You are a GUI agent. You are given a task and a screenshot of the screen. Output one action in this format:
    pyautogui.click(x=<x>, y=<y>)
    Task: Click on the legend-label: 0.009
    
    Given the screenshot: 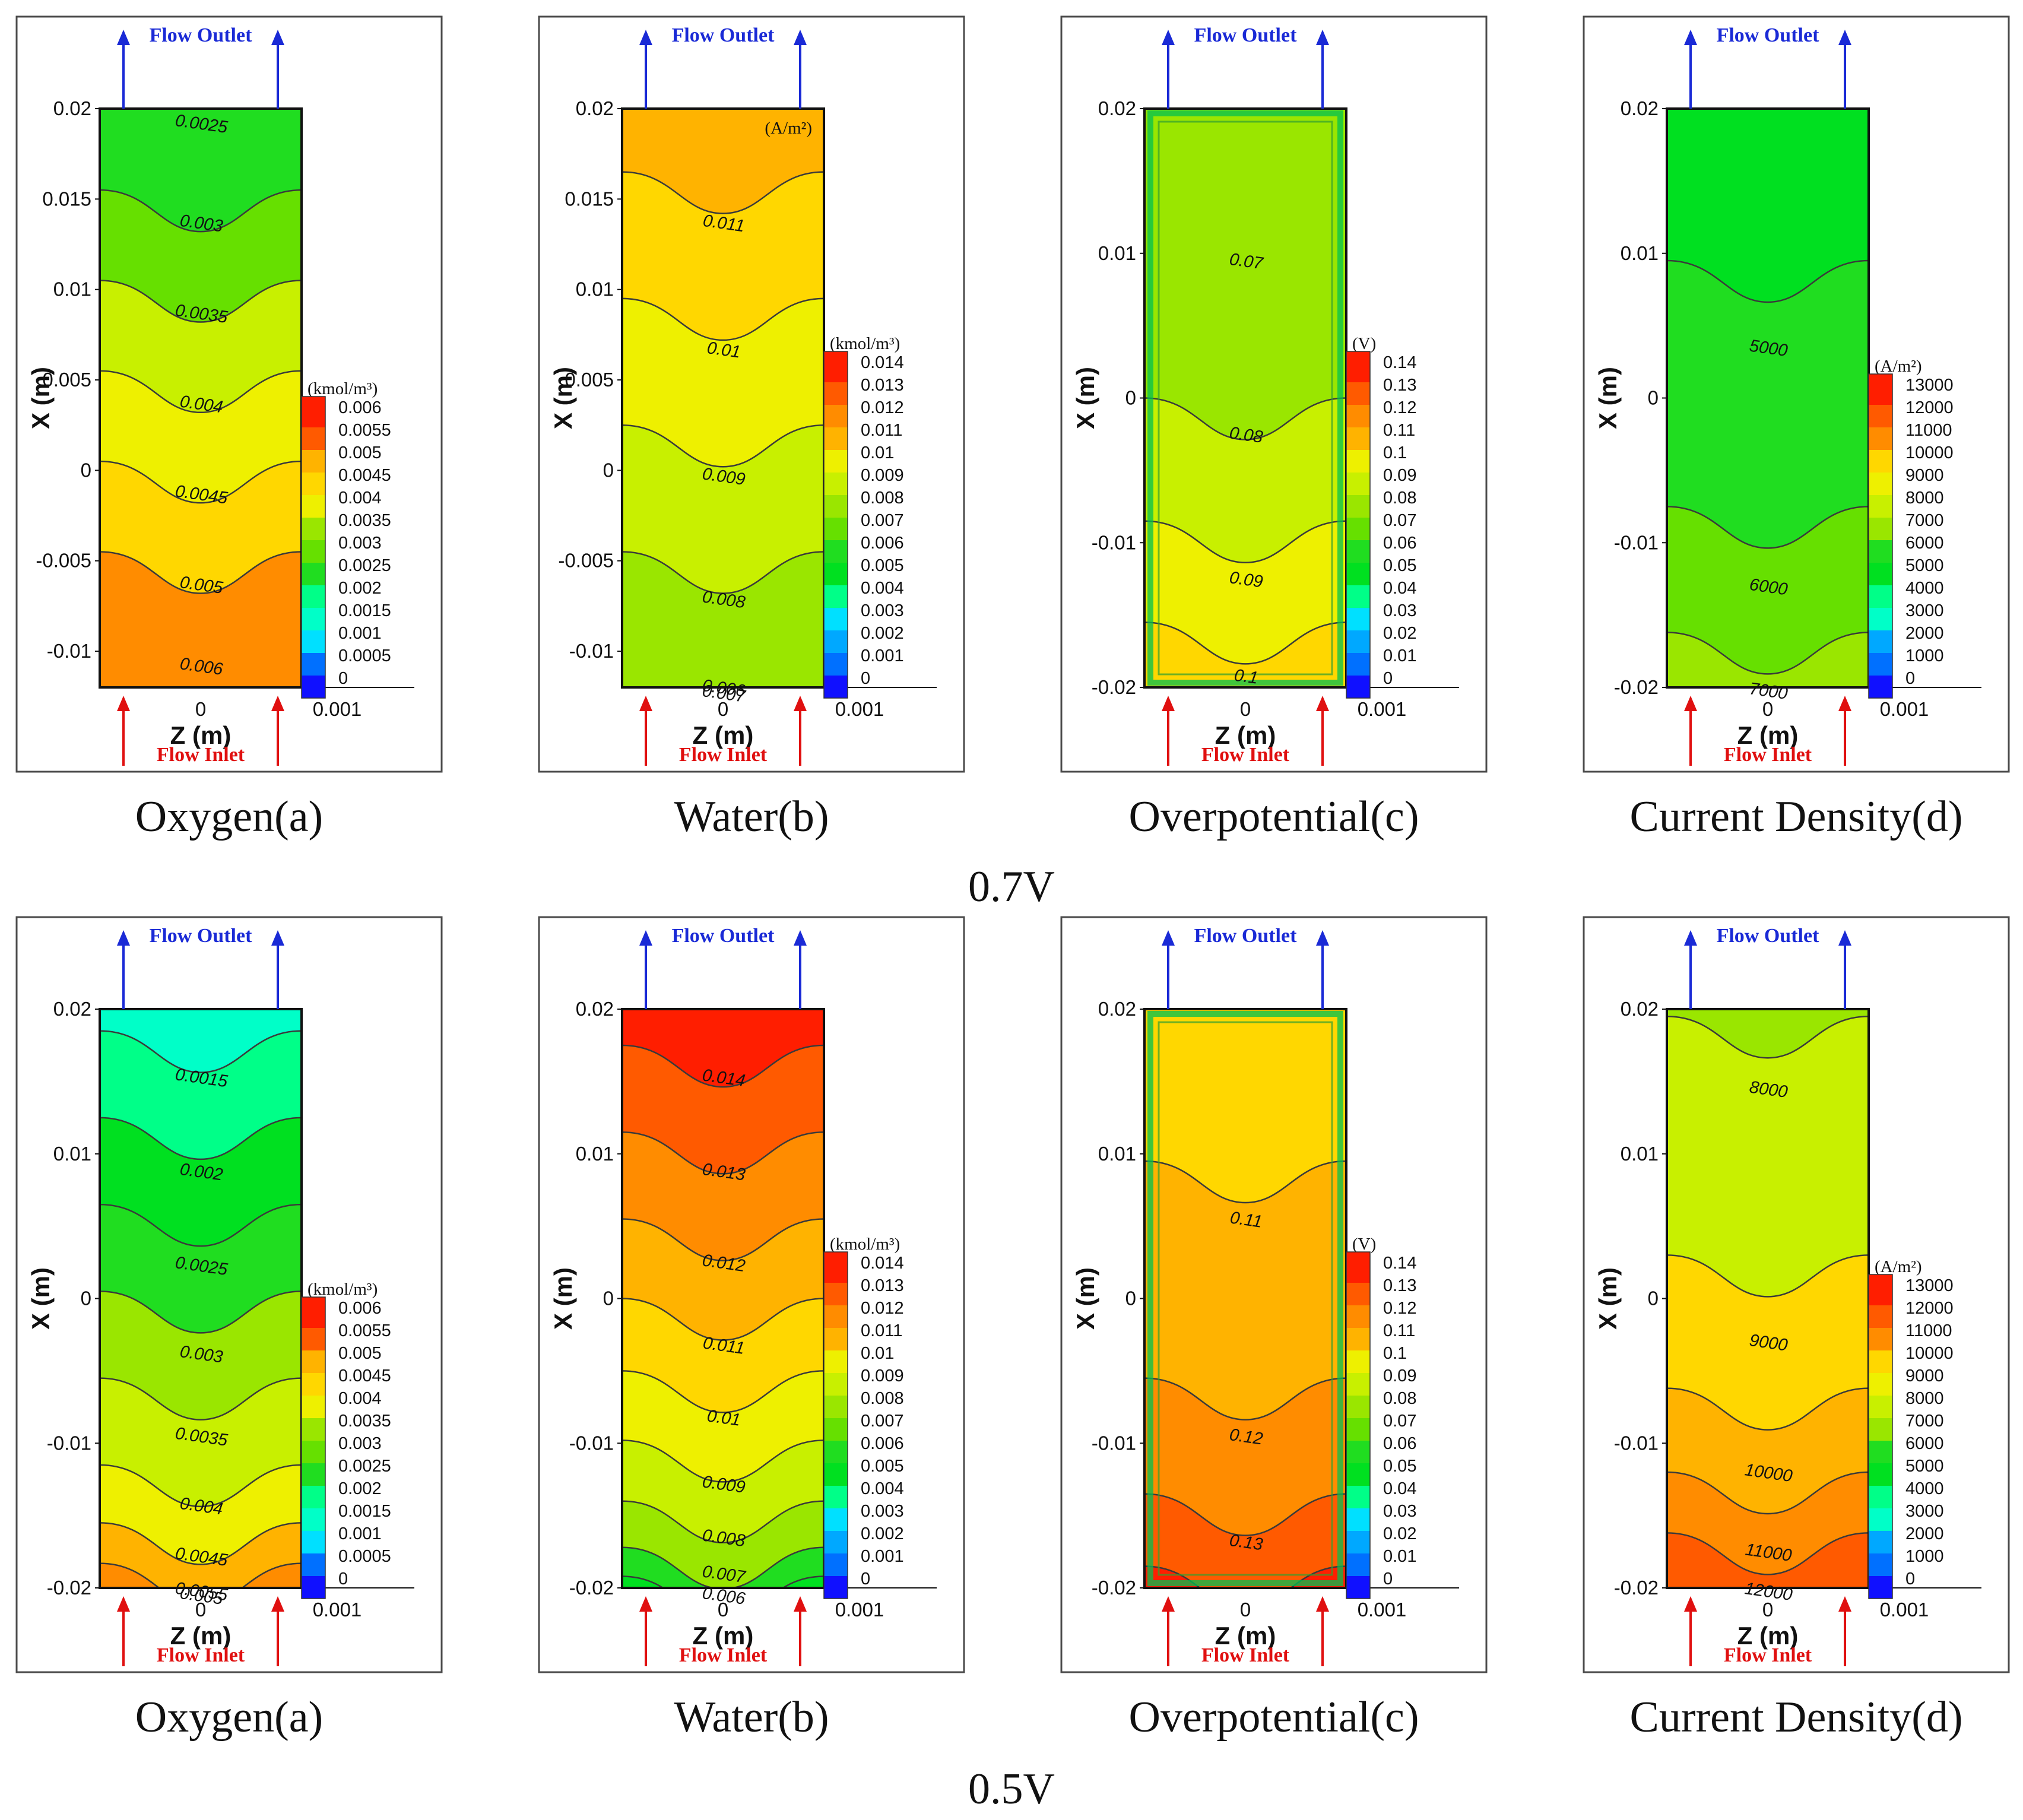 What is the action you would take?
    pyautogui.click(x=882, y=1375)
    